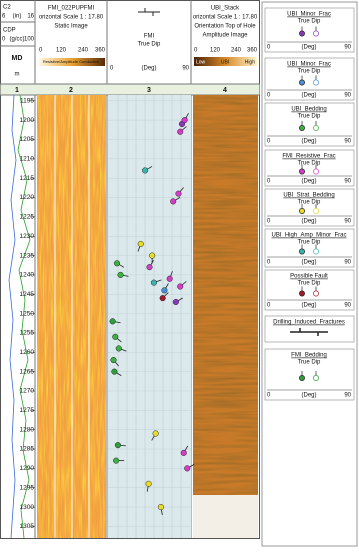 The height and width of the screenshot is (555, 359). I want to click on ubi-blank, so click(225, 516).